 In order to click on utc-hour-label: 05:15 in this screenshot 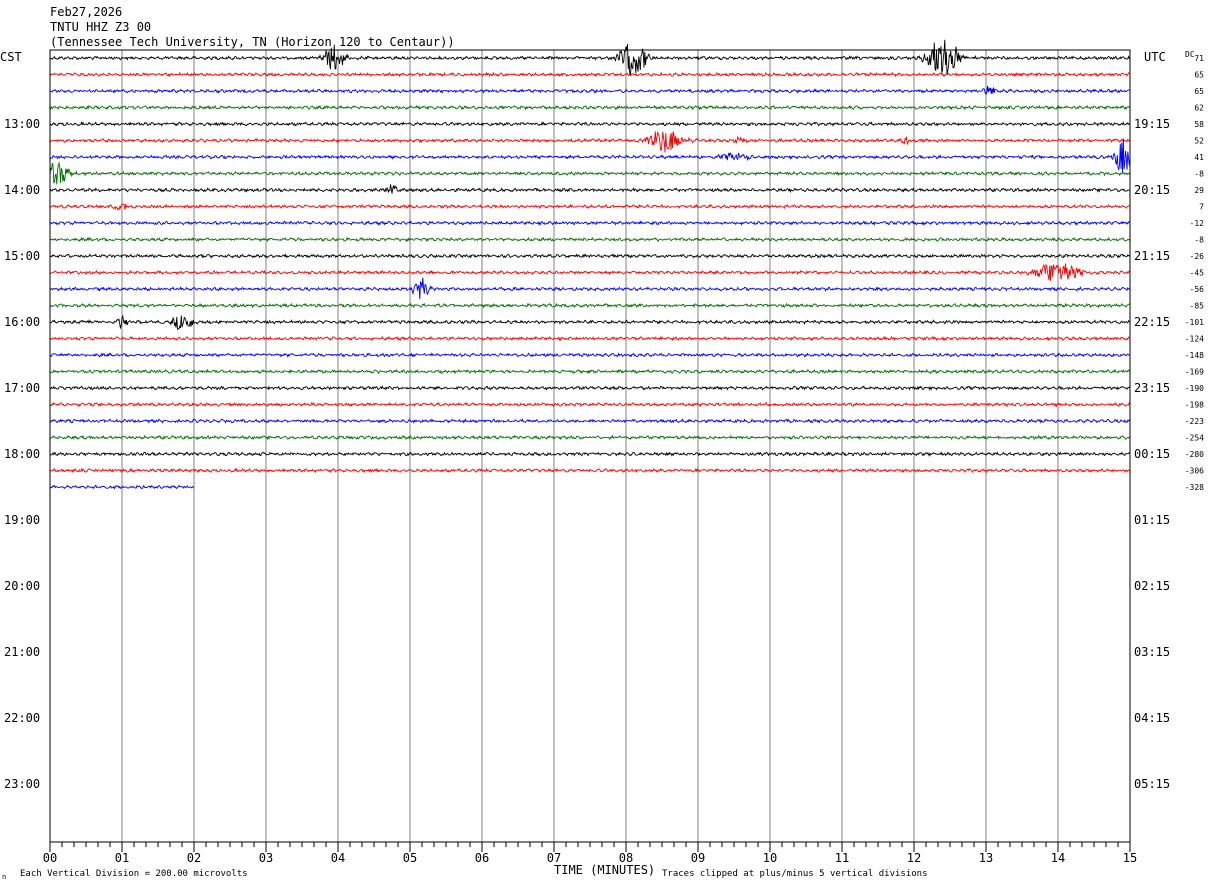, I will do `click(1152, 784)`.